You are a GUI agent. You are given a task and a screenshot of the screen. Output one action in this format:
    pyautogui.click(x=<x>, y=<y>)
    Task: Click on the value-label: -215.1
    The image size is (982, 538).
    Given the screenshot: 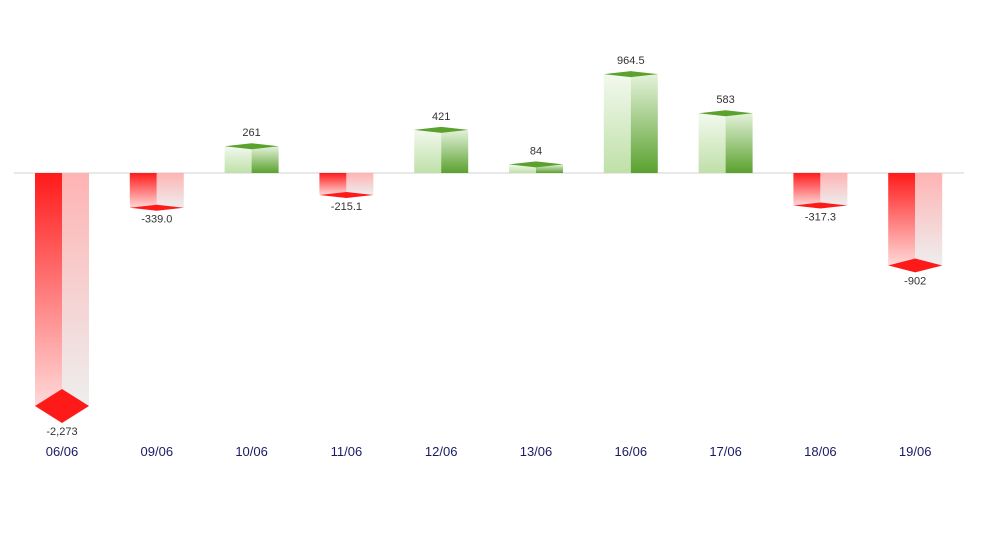 What is the action you would take?
    pyautogui.click(x=346, y=207)
    